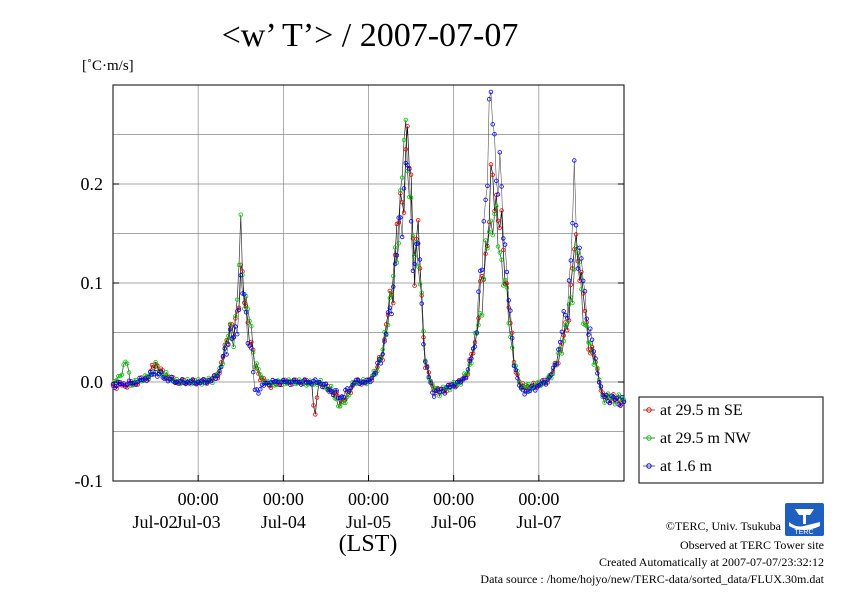 The height and width of the screenshot is (595, 842). What do you see at coordinates (368, 544) in the screenshot?
I see `x-axis-label: (LST)` at bounding box center [368, 544].